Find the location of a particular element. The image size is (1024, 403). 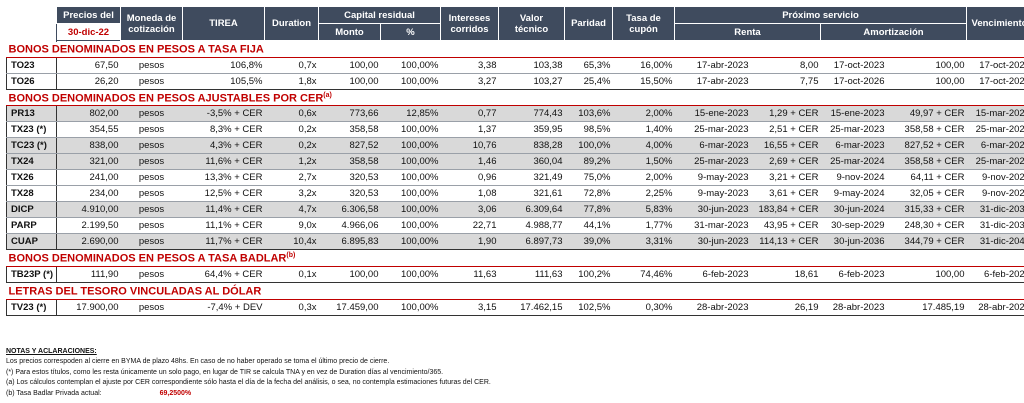

header-duration: Duration is located at coordinates (291, 23).